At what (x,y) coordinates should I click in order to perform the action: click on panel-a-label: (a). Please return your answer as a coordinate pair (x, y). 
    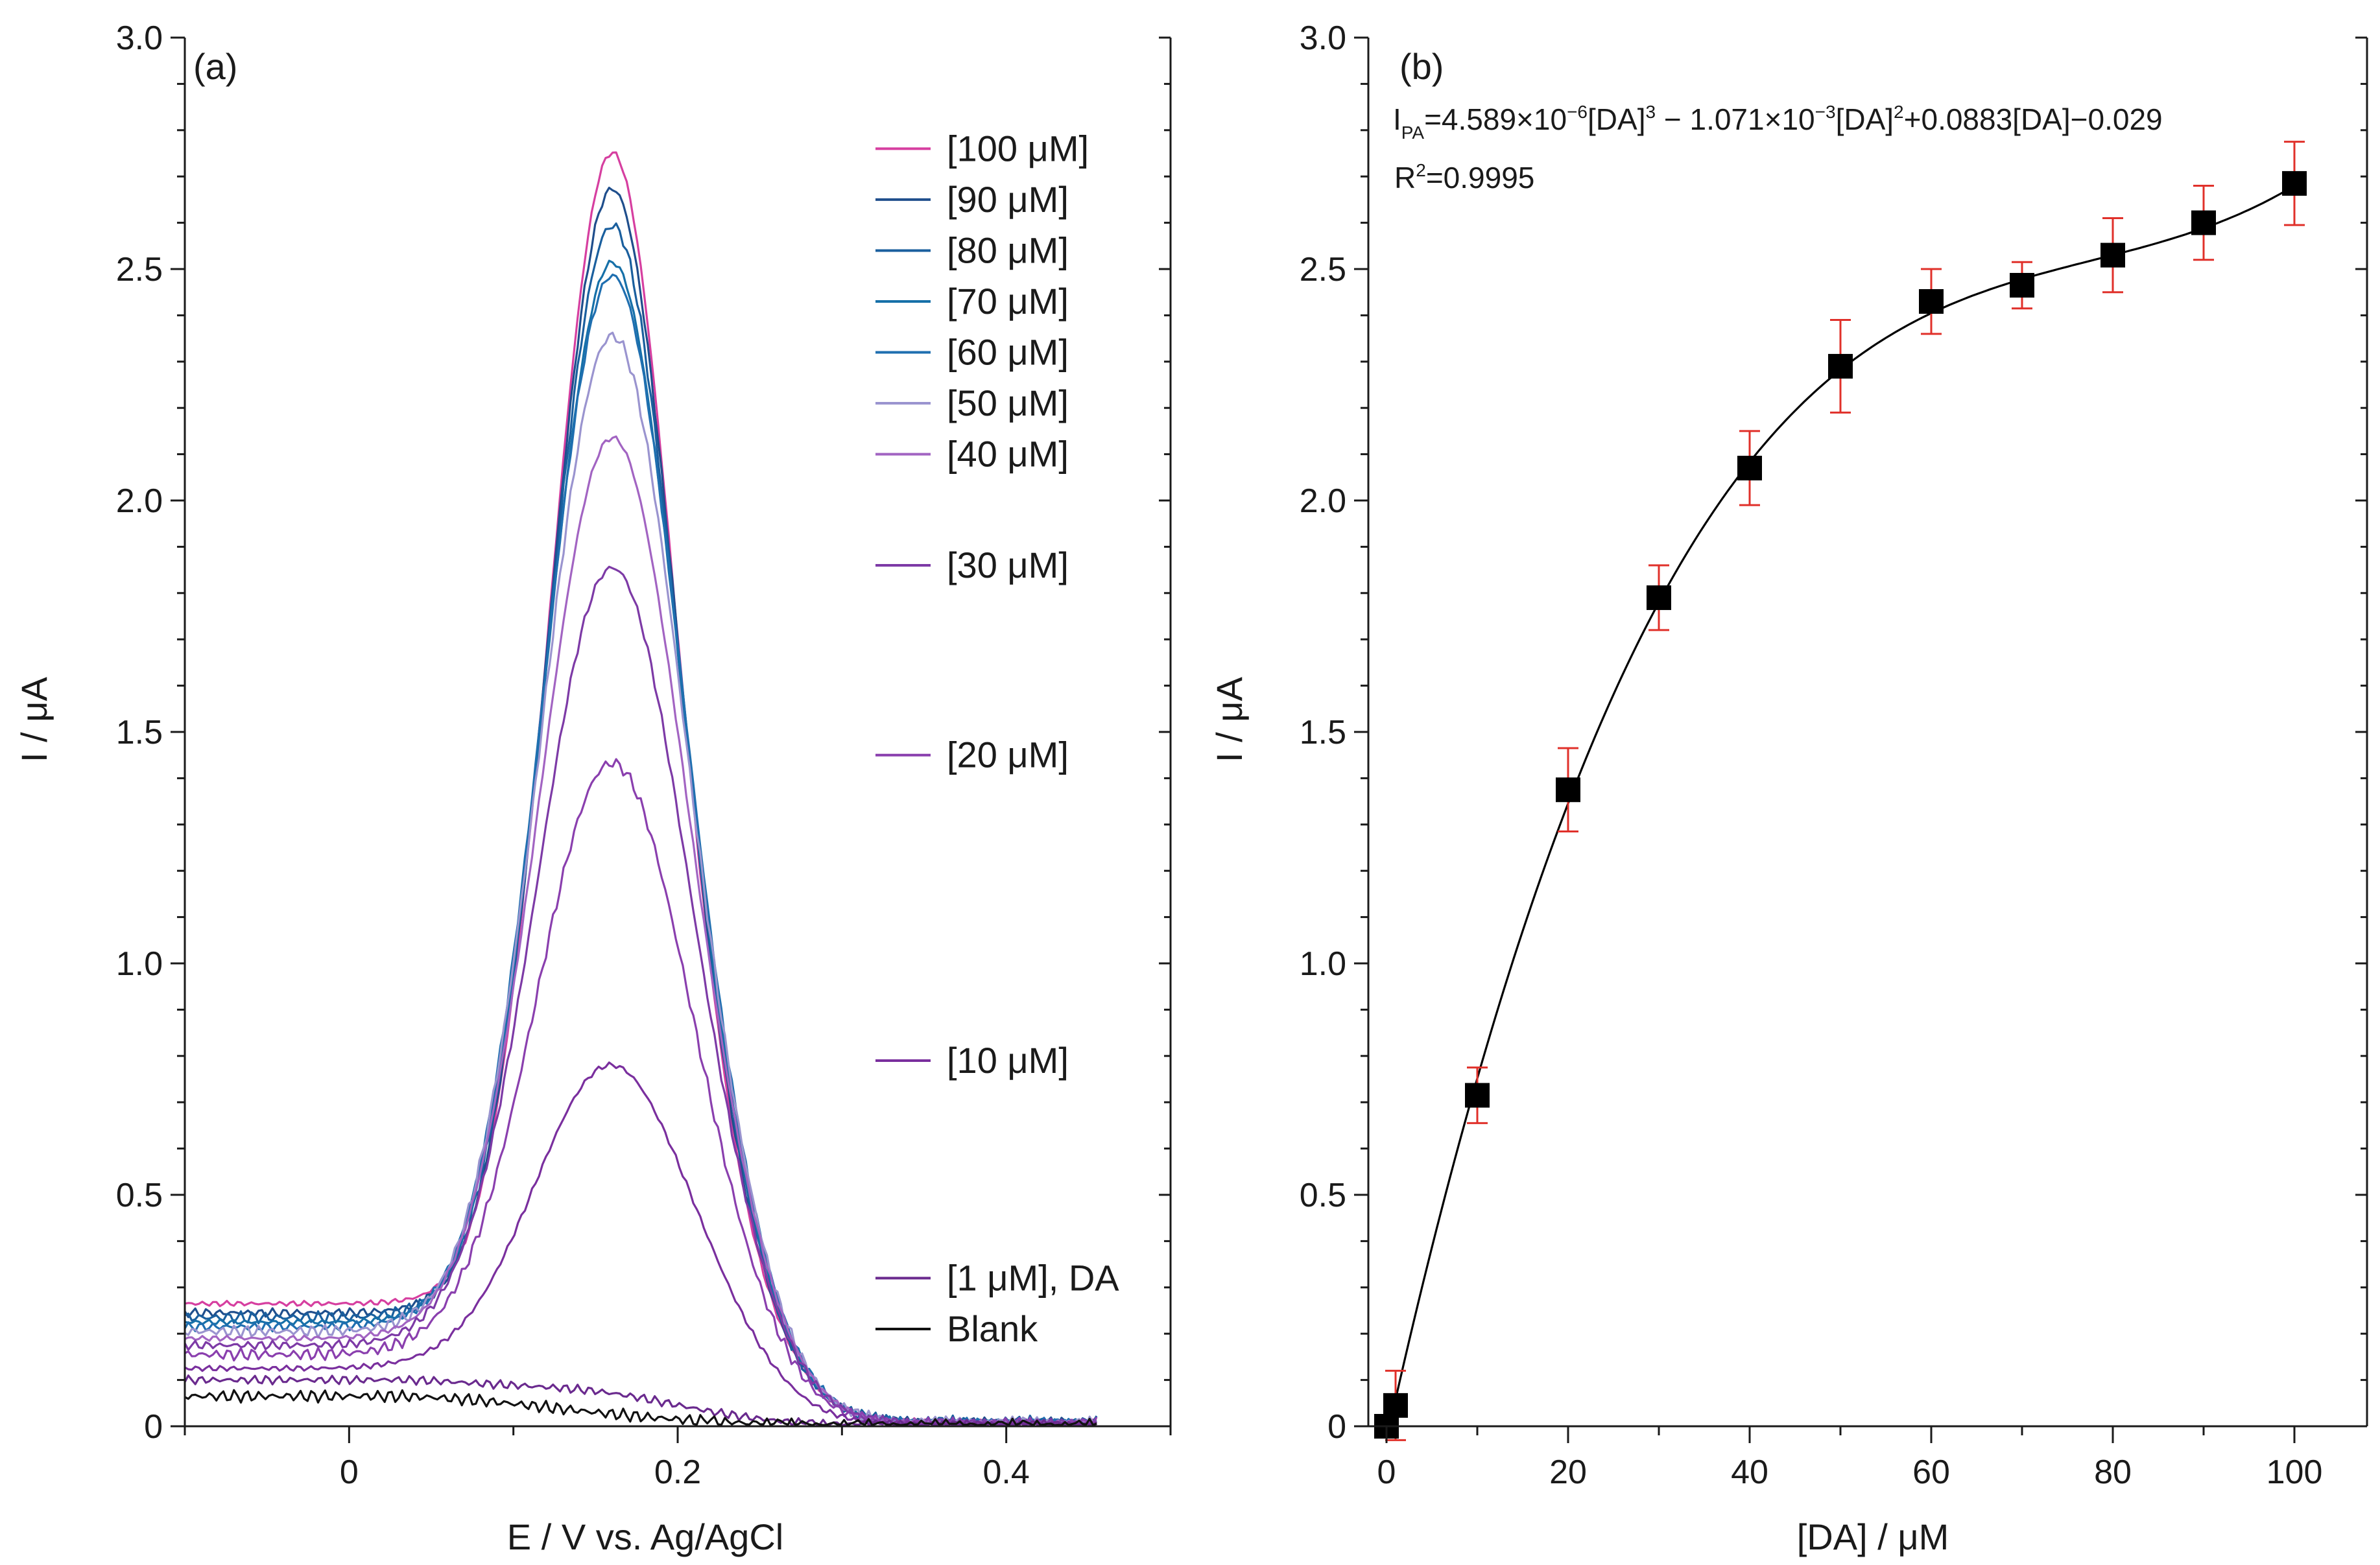
    Looking at the image, I should click on (215, 66).